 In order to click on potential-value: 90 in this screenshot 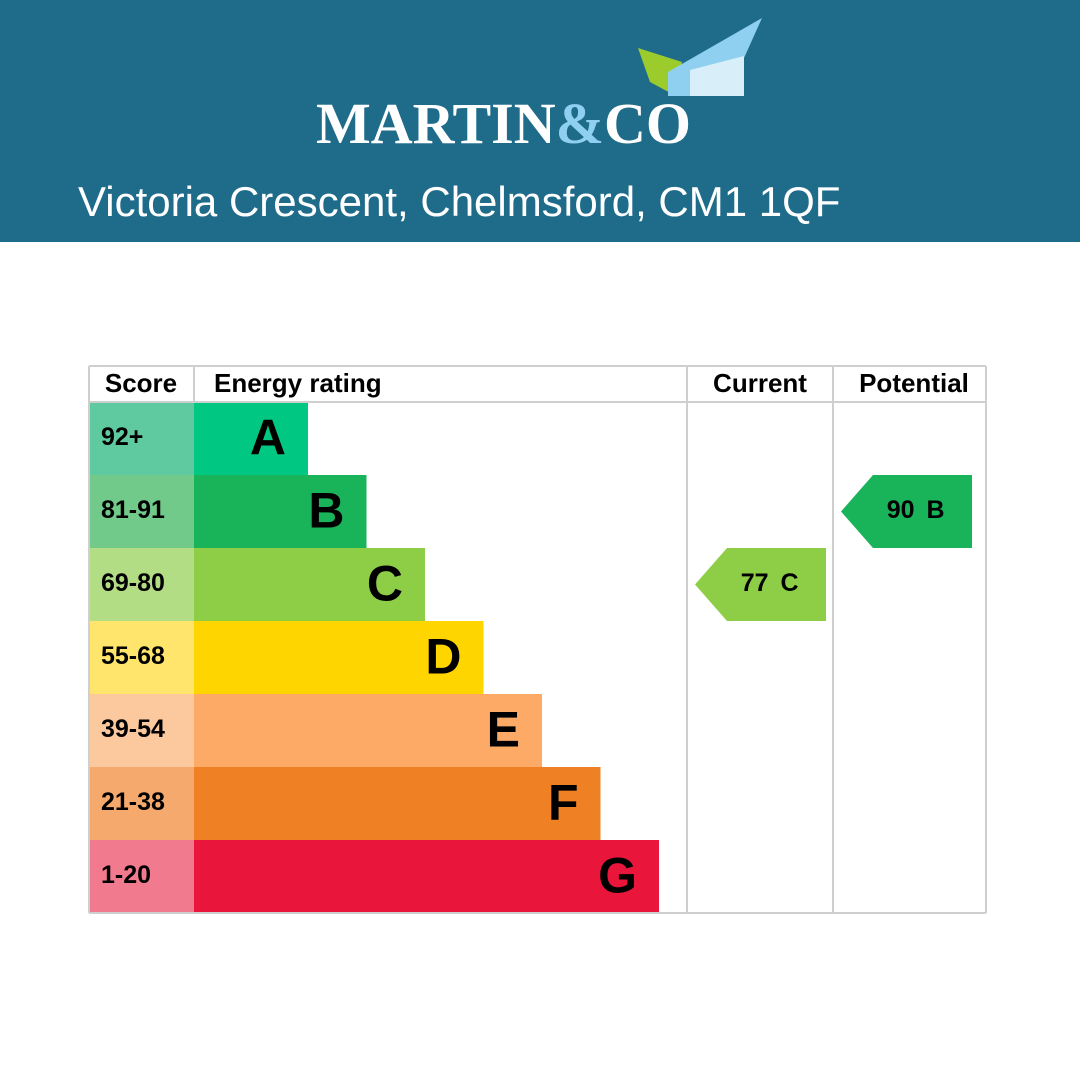, I will do `click(901, 510)`.